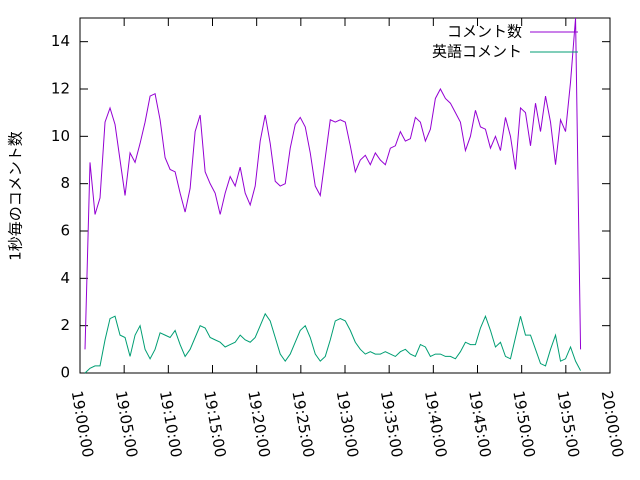  What do you see at coordinates (65, 325) in the screenshot?
I see `y-tick-label: 2` at bounding box center [65, 325].